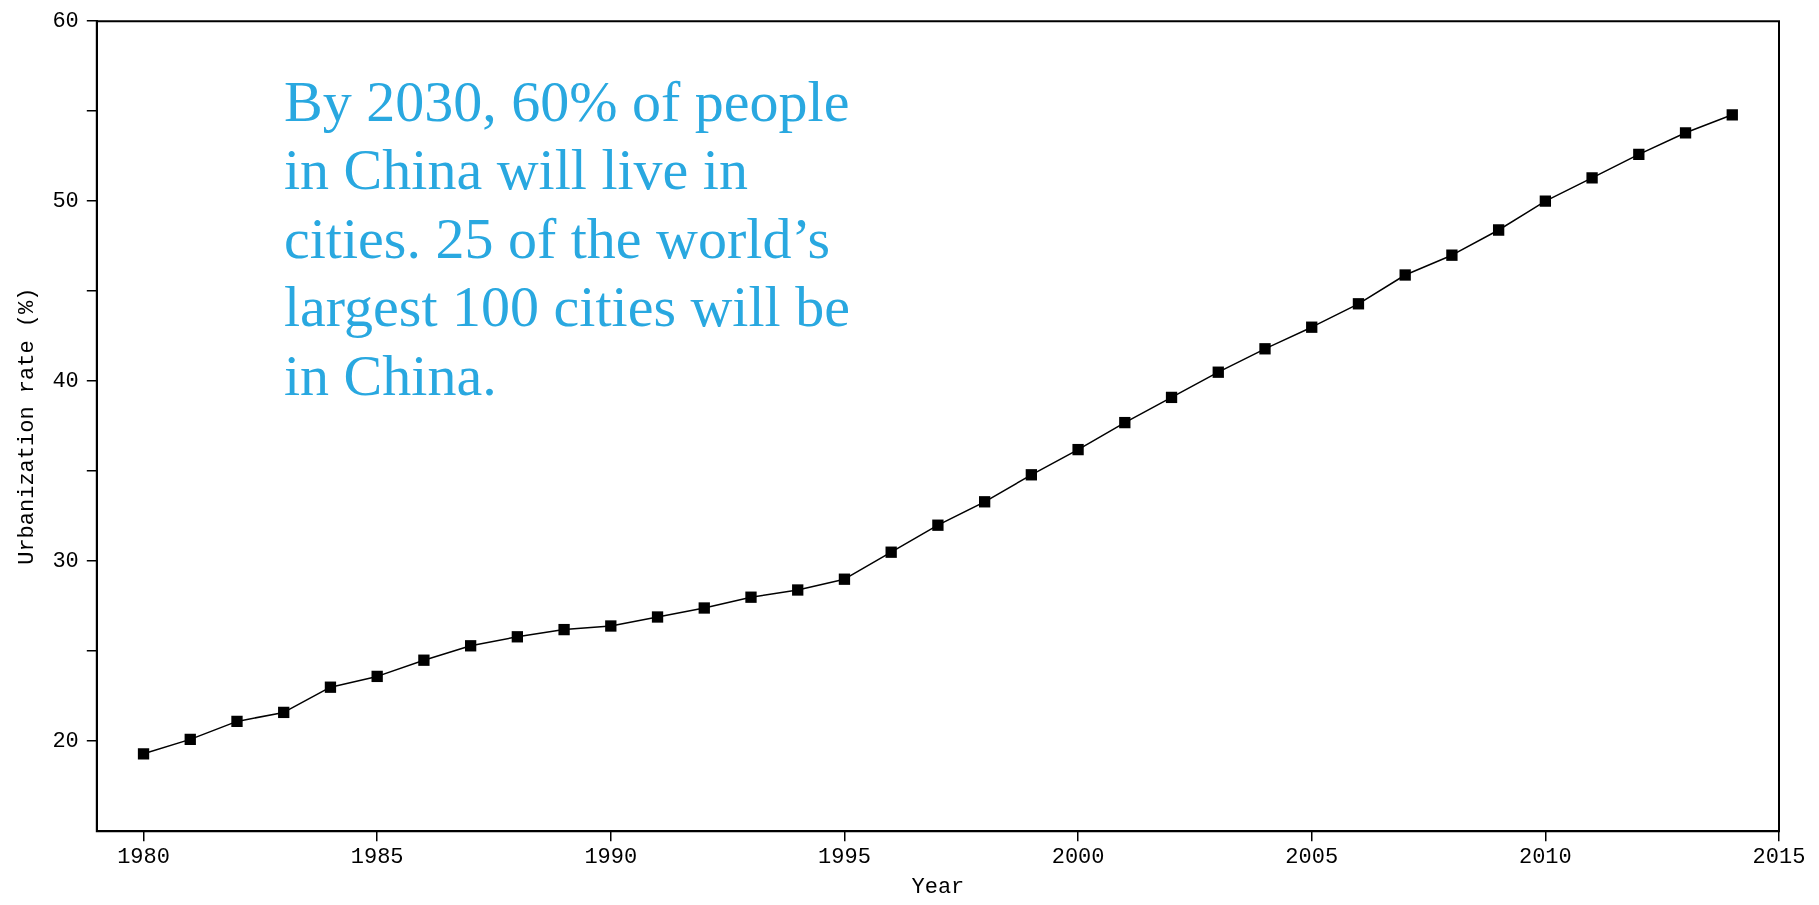 Image resolution: width=1819 pixels, height=905 pixels. Describe the element at coordinates (1545, 858) in the screenshot. I see `x-tick-label: 2010` at that location.